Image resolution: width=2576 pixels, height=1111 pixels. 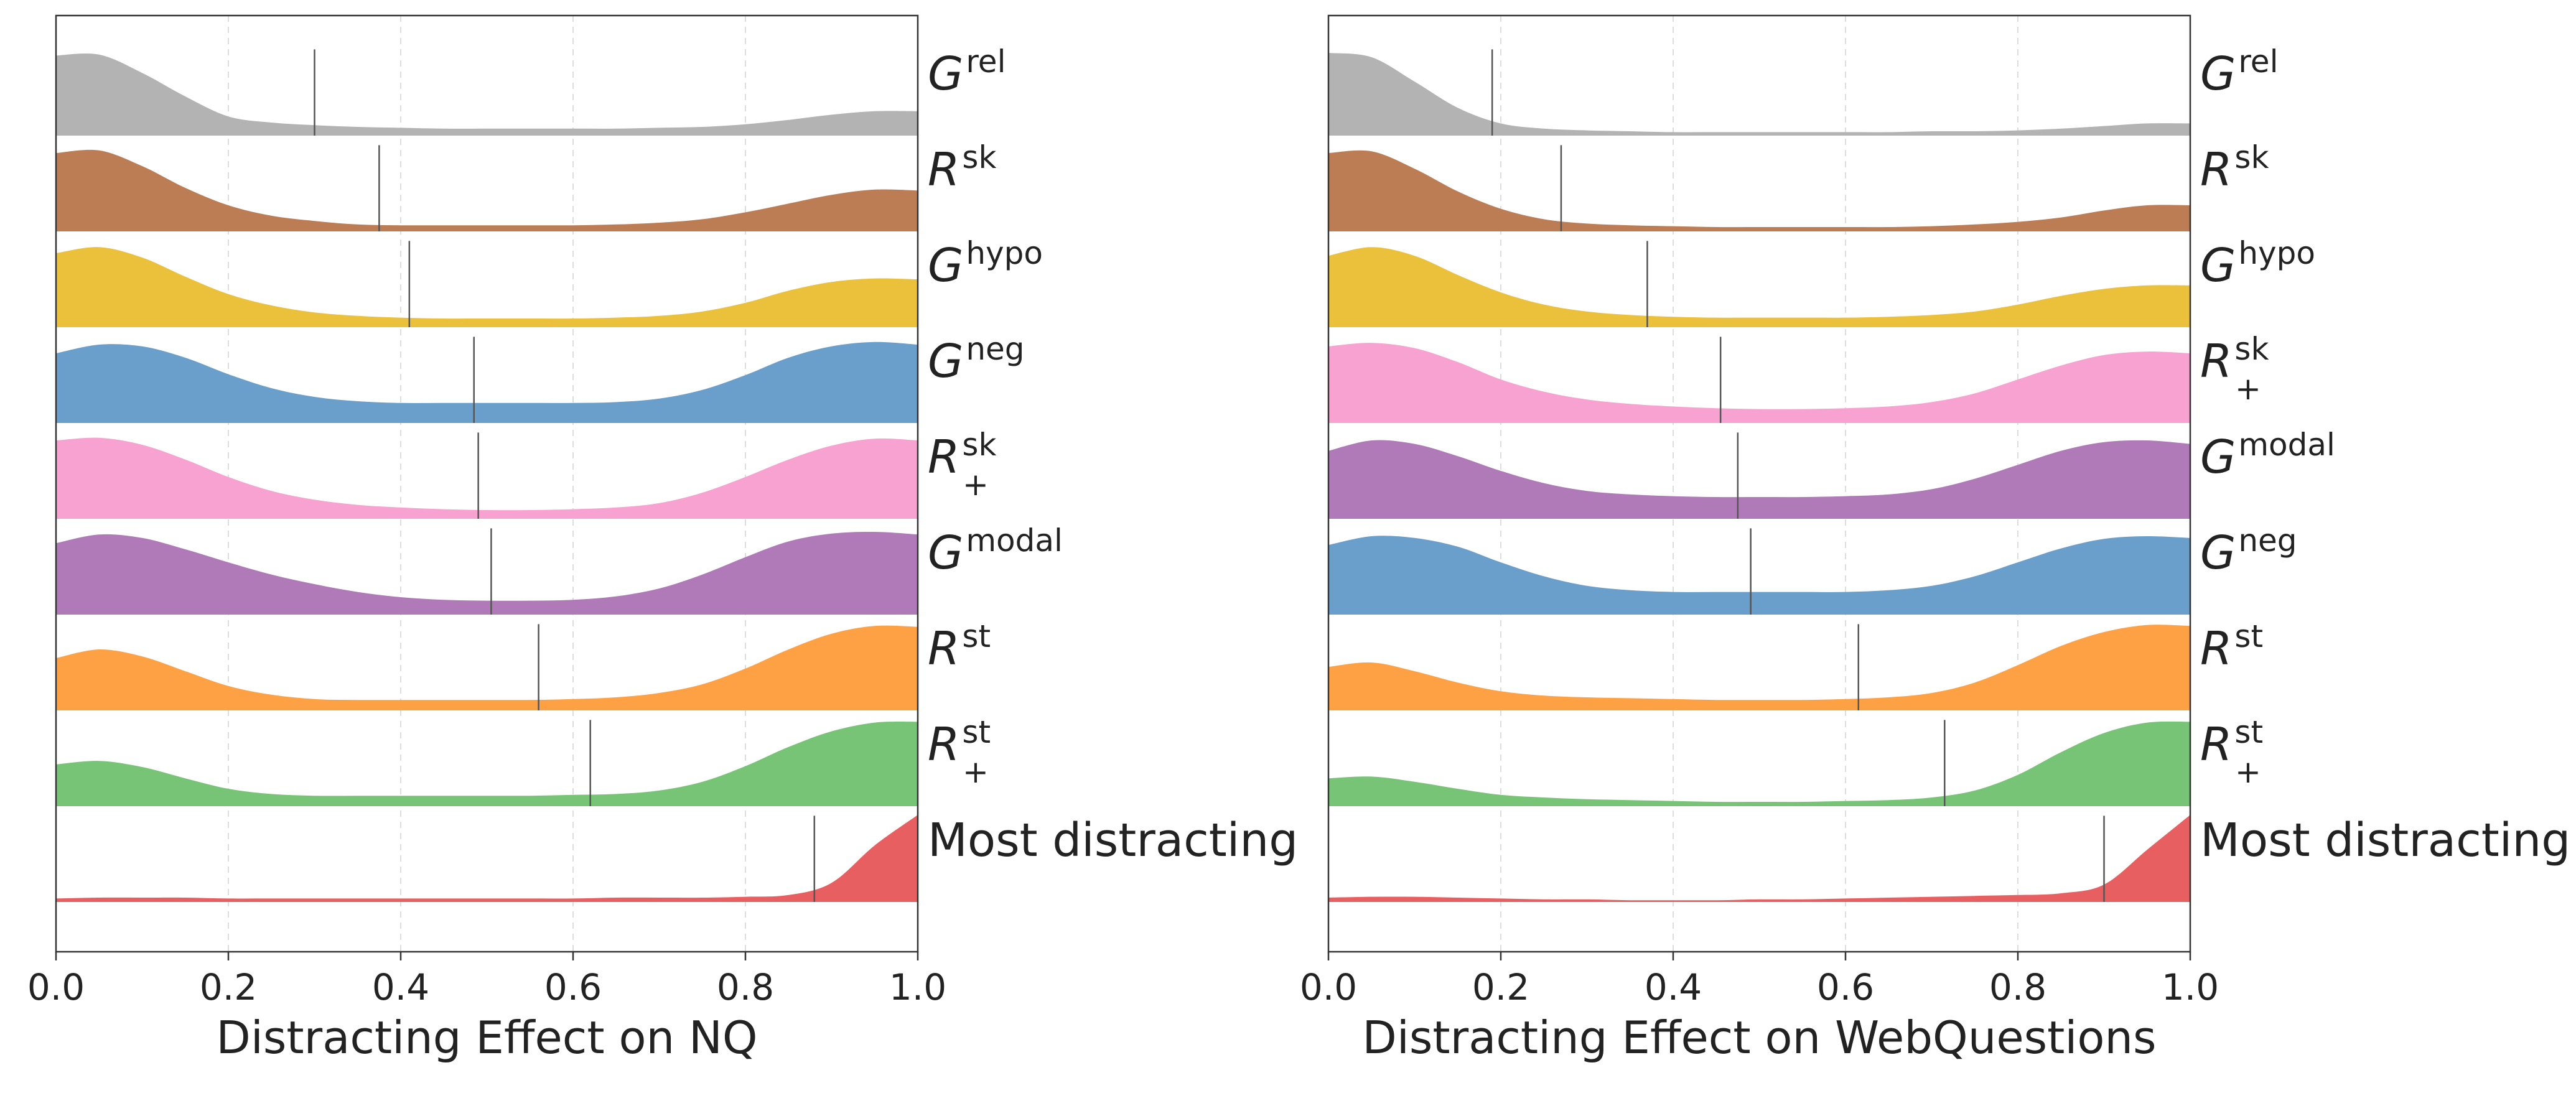 I want to click on wq-ridge-g-hypo-label: Ghypo, so click(x=2257, y=263).